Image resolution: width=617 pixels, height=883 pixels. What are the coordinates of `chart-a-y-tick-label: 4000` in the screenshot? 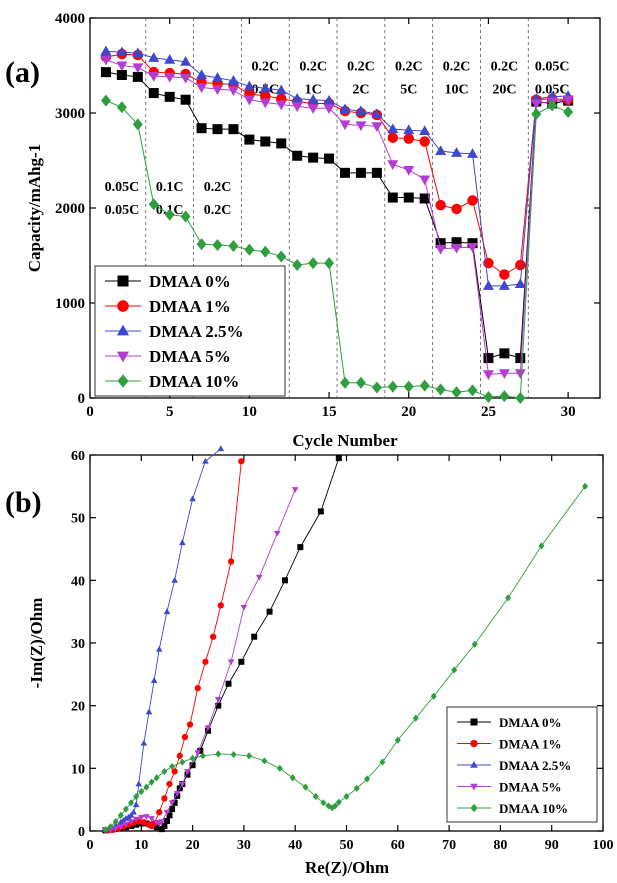 It's located at (70, 19).